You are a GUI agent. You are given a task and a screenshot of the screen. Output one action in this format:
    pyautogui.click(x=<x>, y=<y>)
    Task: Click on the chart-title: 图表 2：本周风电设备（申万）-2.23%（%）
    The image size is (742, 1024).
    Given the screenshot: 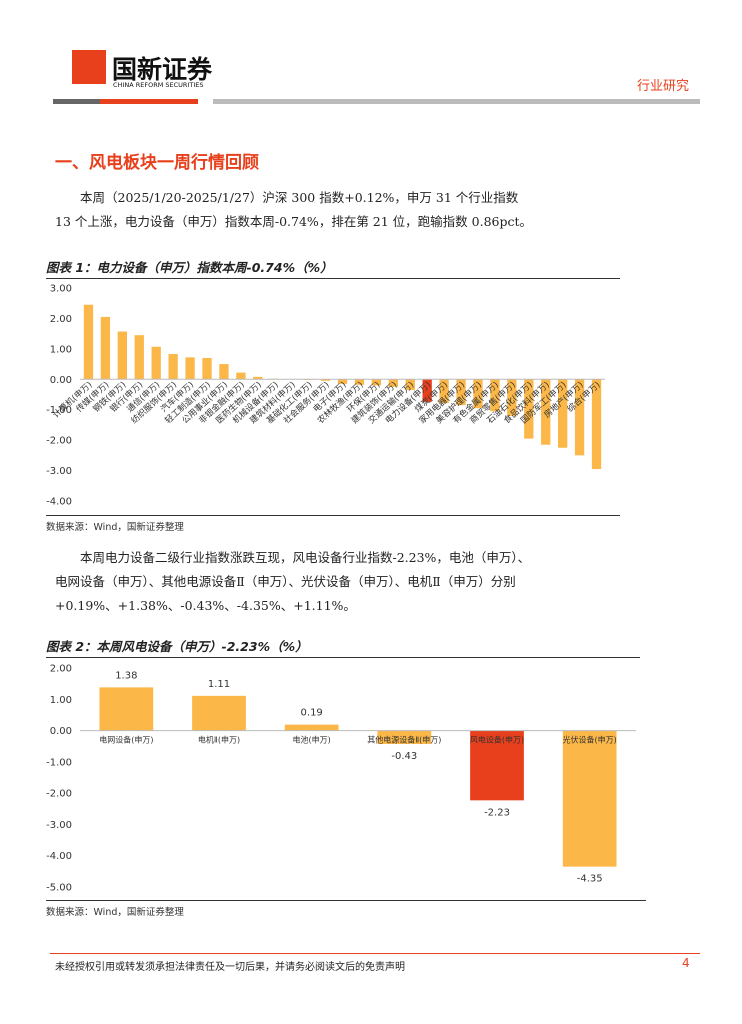 What is the action you would take?
    pyautogui.click(x=343, y=647)
    